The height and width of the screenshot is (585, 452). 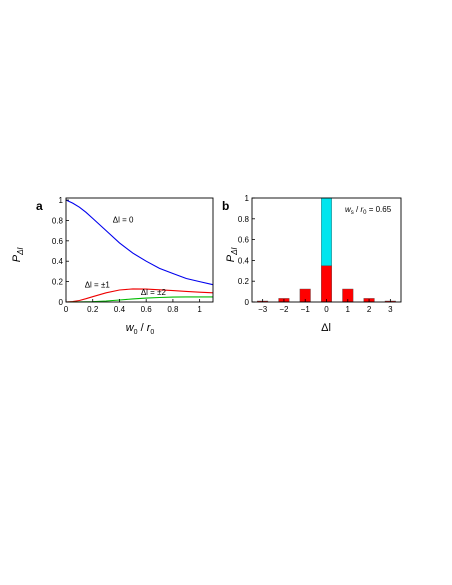 What do you see at coordinates (361, 209) in the screenshot?
I see `panel-b-ann-r: r` at bounding box center [361, 209].